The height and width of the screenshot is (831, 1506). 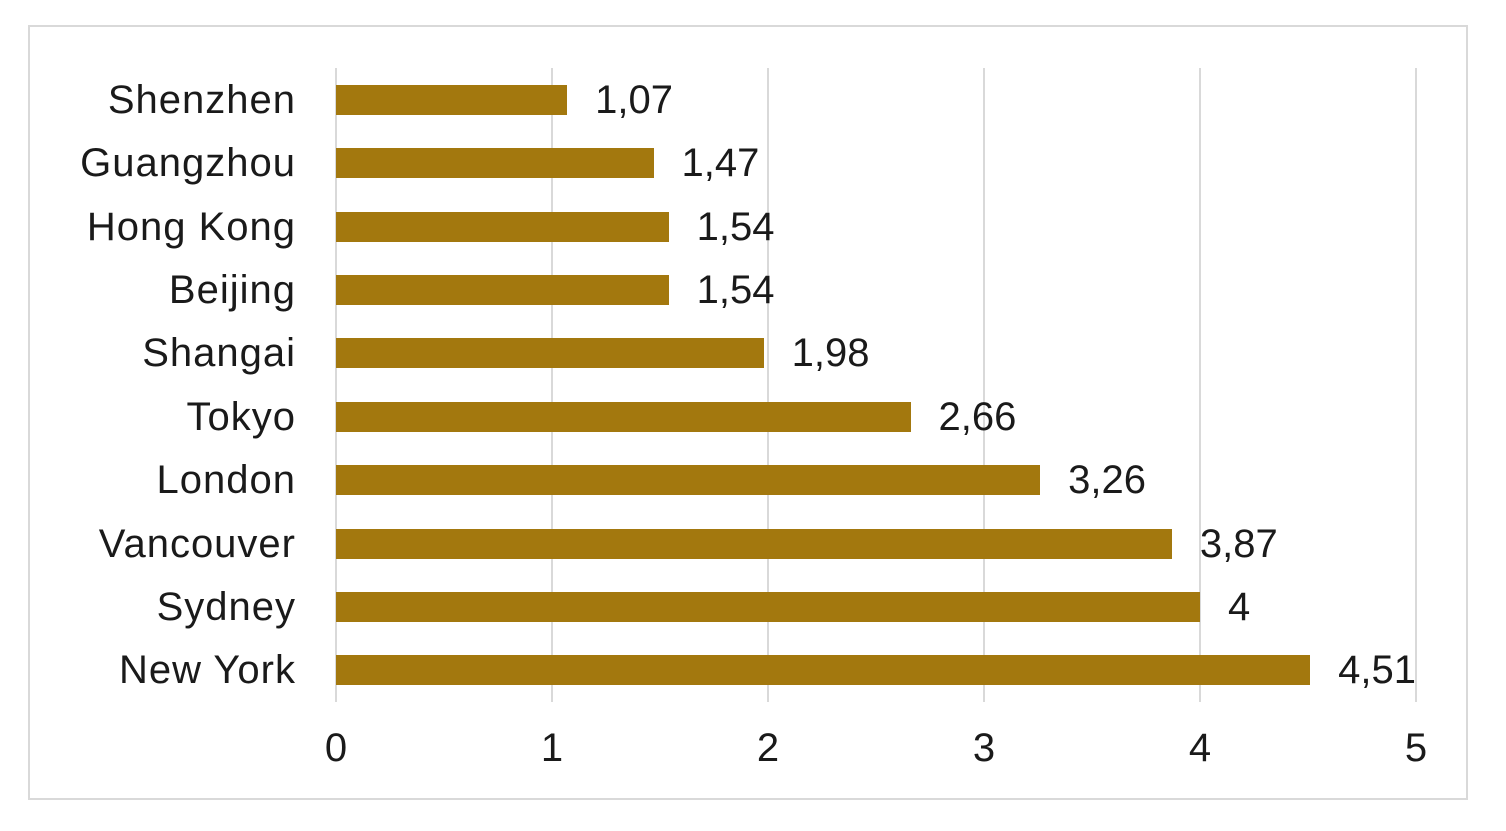 I want to click on bar-row: Tokyo 2,66, so click(x=801, y=416).